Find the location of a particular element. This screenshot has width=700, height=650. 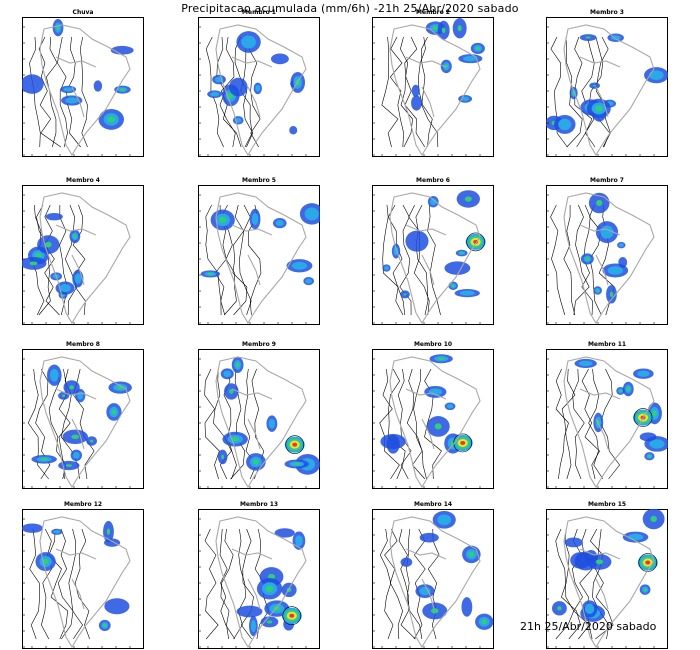

map-panel: Membro 13 is located at coordinates (259, 575).